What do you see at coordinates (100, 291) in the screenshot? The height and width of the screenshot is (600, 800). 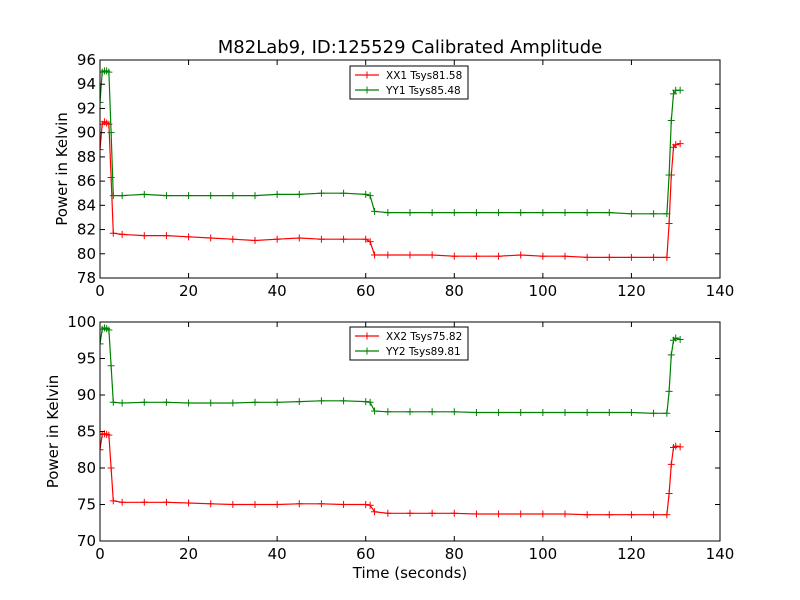 I see `x-tick-label: 0` at bounding box center [100, 291].